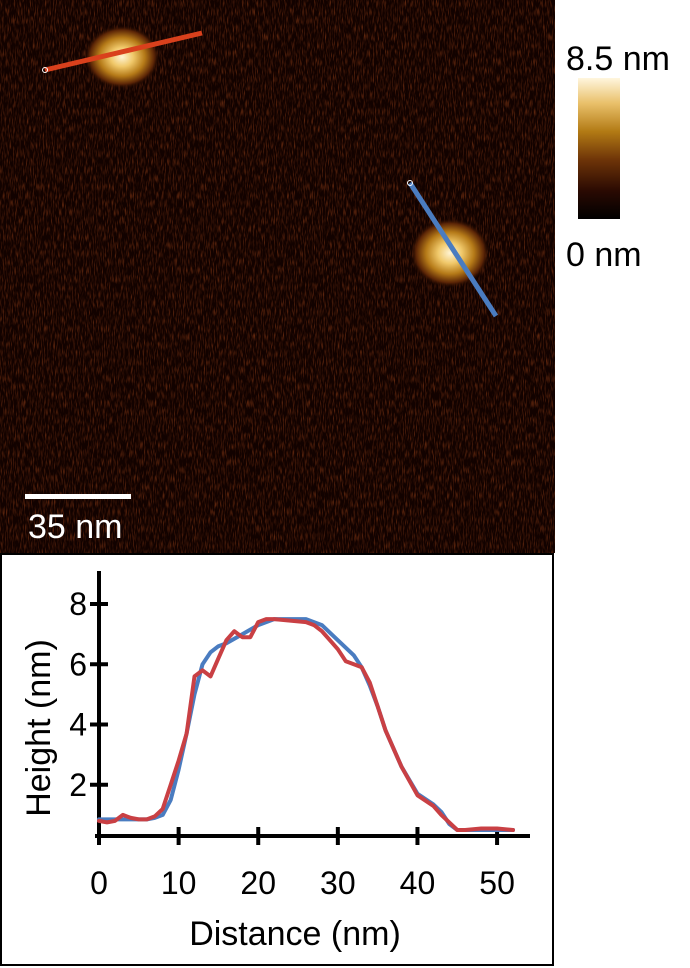 Image resolution: width=690 pixels, height=968 pixels. What do you see at coordinates (75, 527) in the screenshot?
I see `scale-bar-label: 35 nm` at bounding box center [75, 527].